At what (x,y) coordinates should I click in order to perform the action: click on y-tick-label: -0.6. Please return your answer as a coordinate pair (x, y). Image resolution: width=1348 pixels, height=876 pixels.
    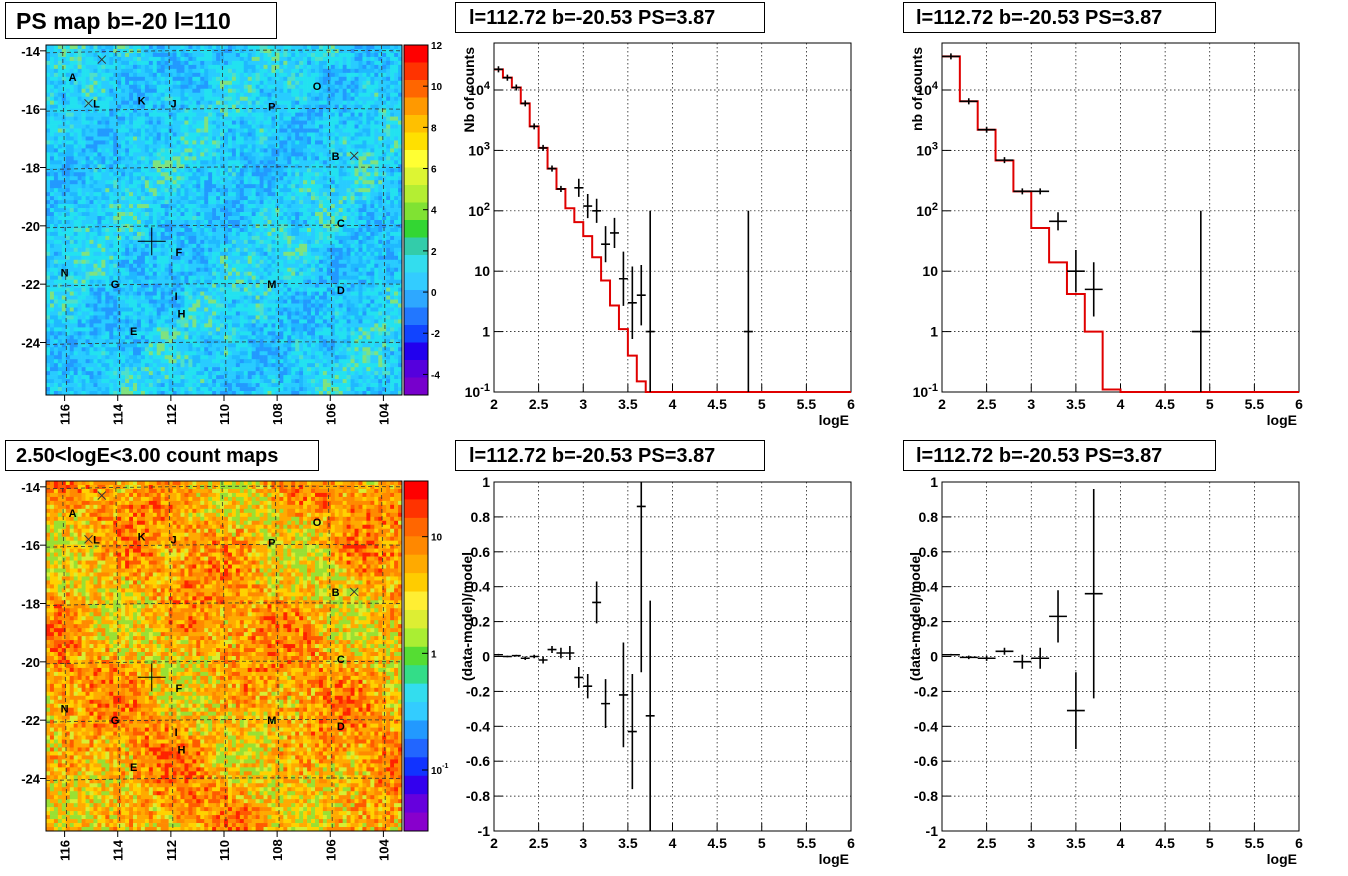
    Looking at the image, I should click on (926, 761).